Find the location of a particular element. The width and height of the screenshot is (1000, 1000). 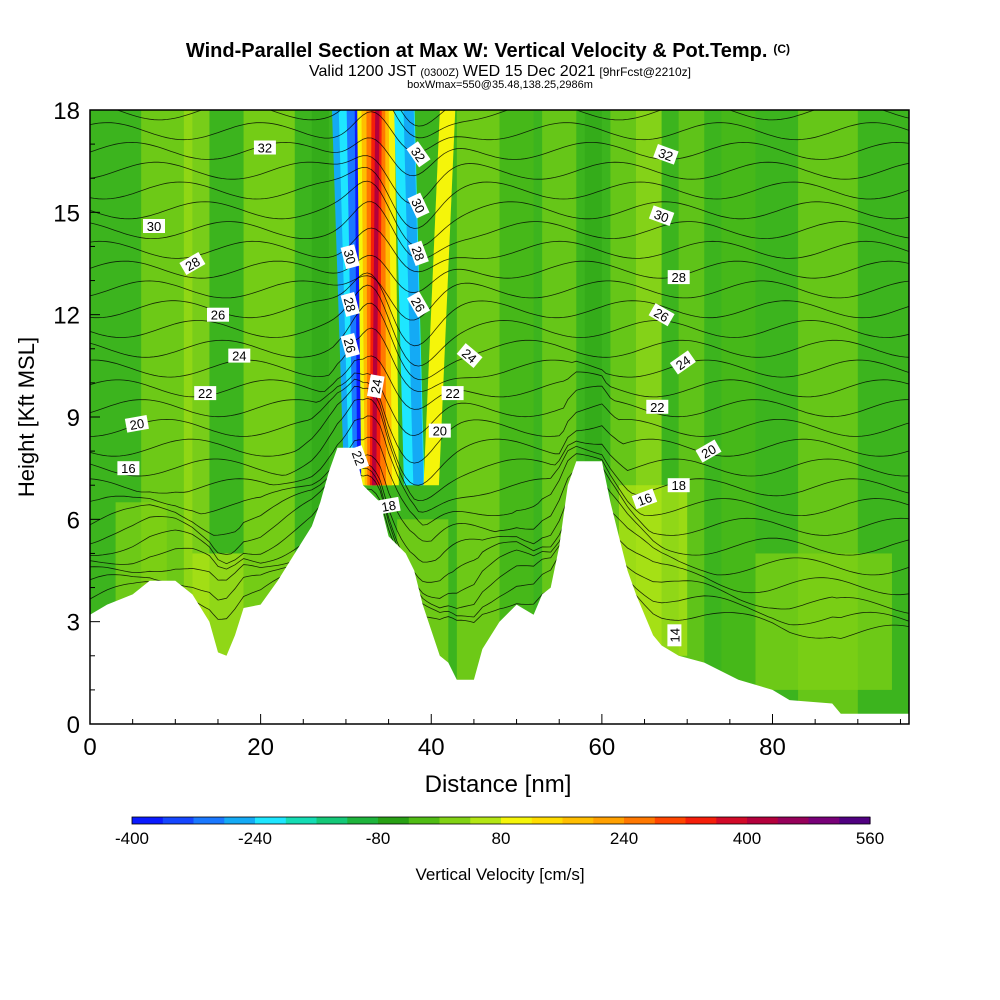

contour-label-text: 24 is located at coordinates (376, 386).